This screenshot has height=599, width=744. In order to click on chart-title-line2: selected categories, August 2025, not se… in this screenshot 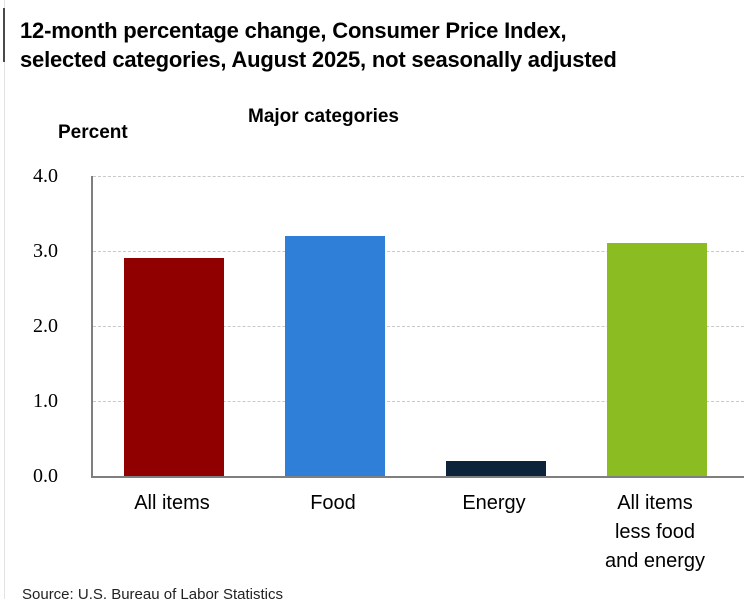, I will do `click(318, 59)`.